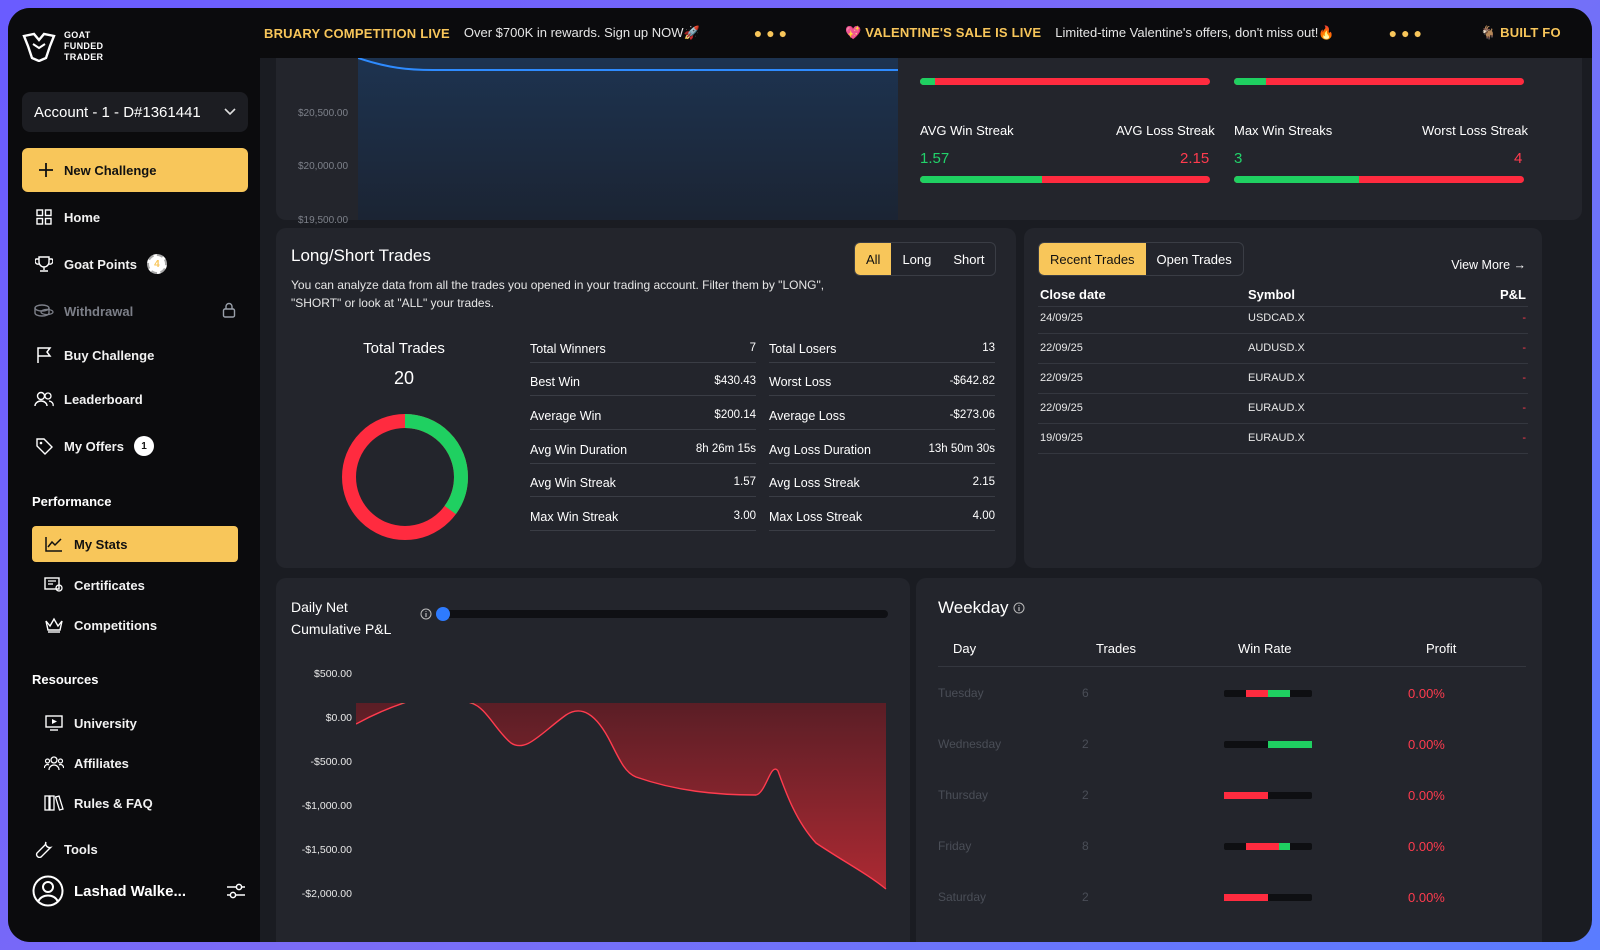 Image resolution: width=1600 pixels, height=950 pixels. Describe the element at coordinates (110, 170) in the screenshot. I see `new-challenge-label: New Challenge` at that location.